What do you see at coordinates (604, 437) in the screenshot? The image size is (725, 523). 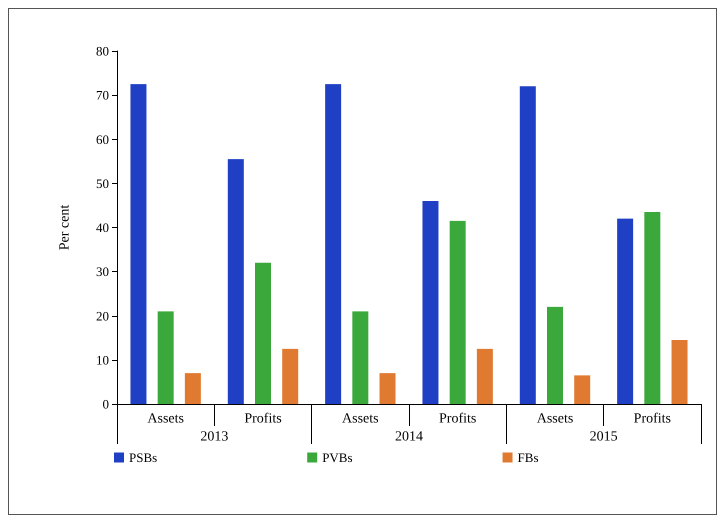 I see `text: 2015` at bounding box center [604, 437].